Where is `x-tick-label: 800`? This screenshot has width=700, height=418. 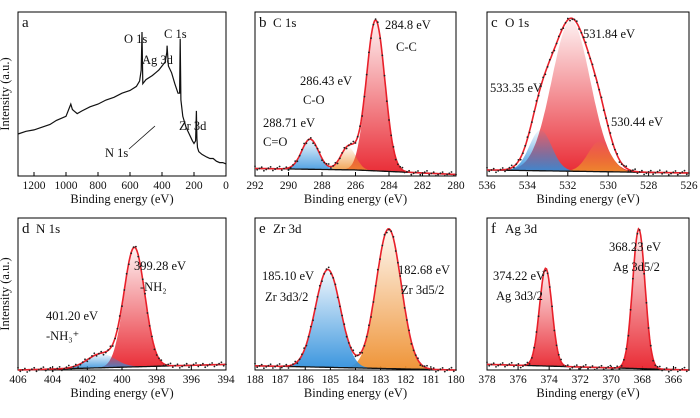 x-tick-label: 800 is located at coordinates (98, 186).